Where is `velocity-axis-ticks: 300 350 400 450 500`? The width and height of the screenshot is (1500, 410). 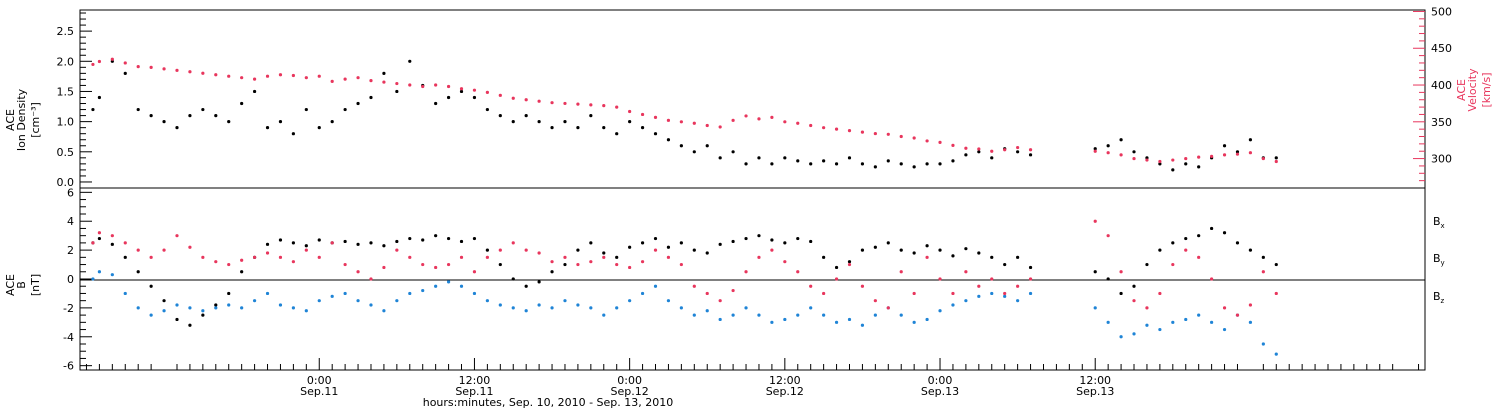 velocity-axis-ticks: 300 350 400 450 500 is located at coordinates (1432, 93).